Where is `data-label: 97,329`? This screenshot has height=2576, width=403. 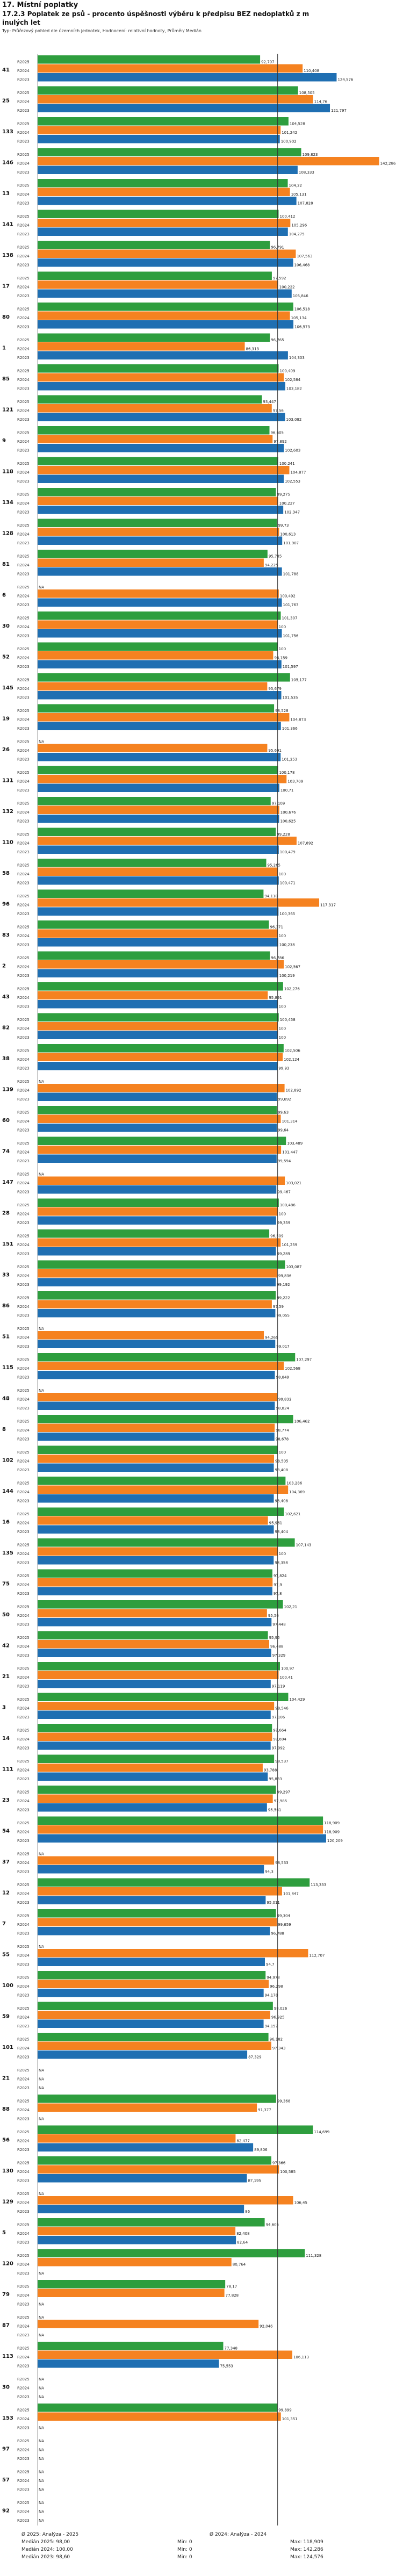 data-label: 97,329 is located at coordinates (279, 1655).